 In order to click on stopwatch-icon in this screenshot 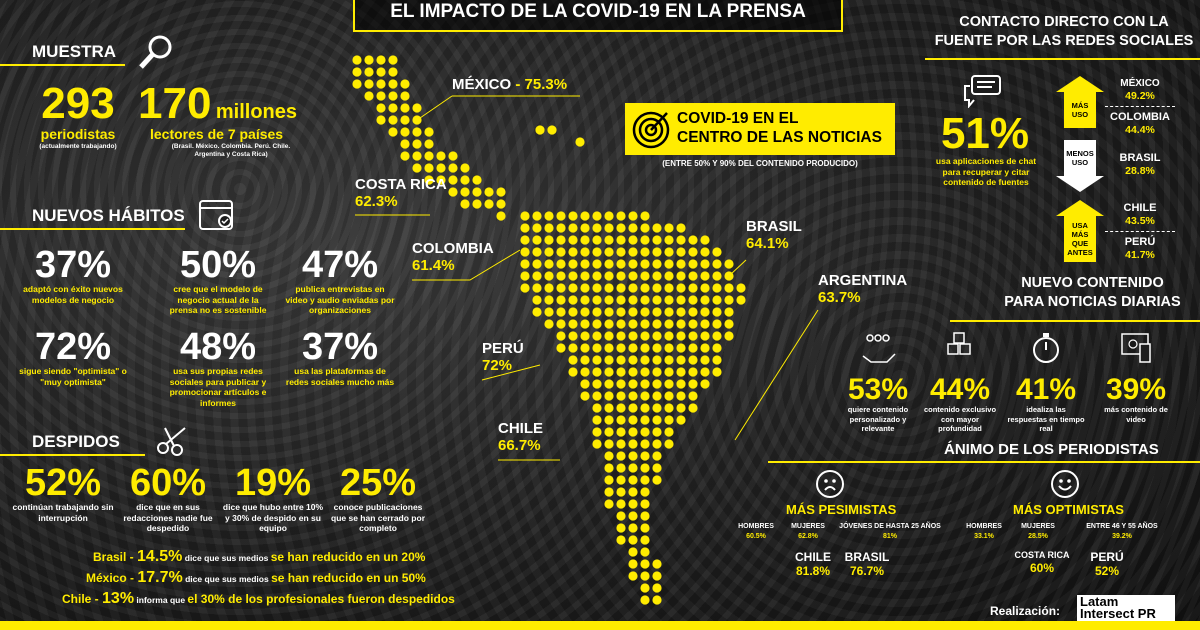, I will do `click(1046, 348)`.